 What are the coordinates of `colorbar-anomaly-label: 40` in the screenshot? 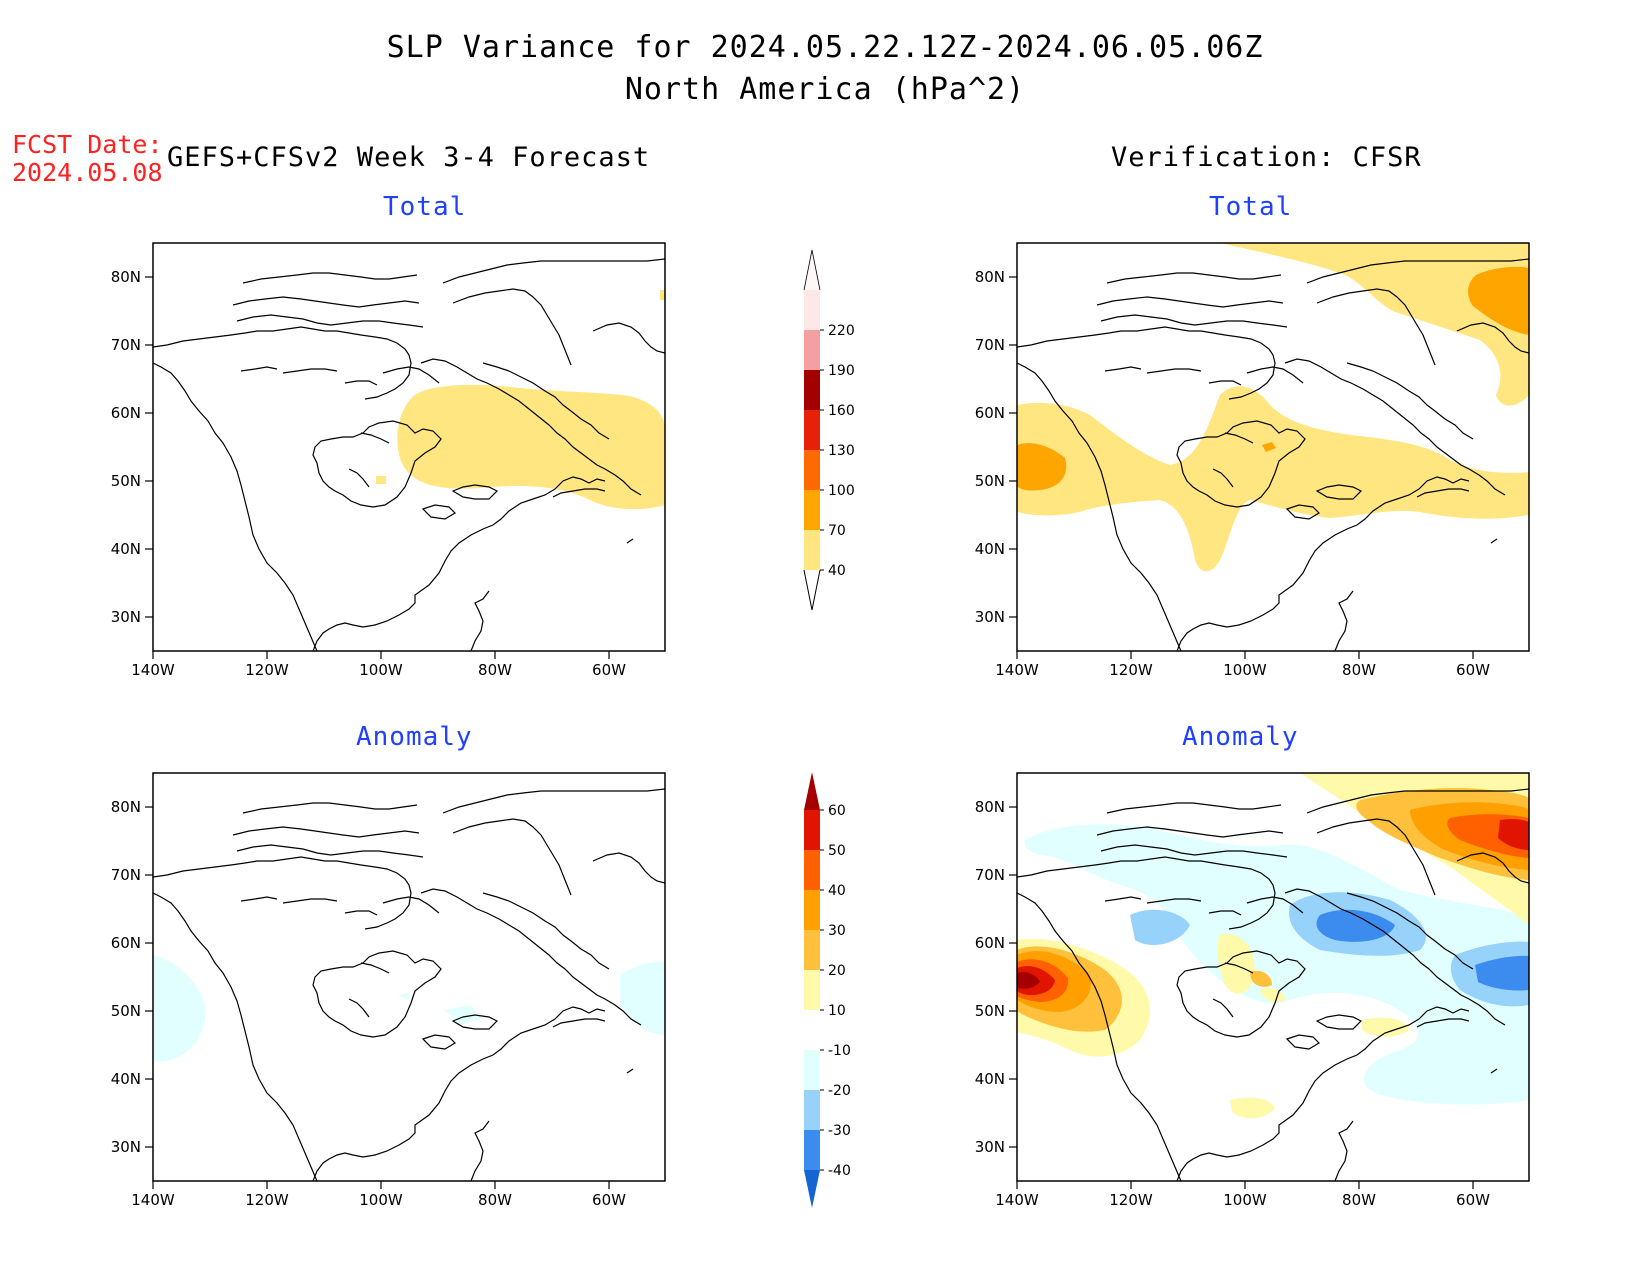 It's located at (837, 891).